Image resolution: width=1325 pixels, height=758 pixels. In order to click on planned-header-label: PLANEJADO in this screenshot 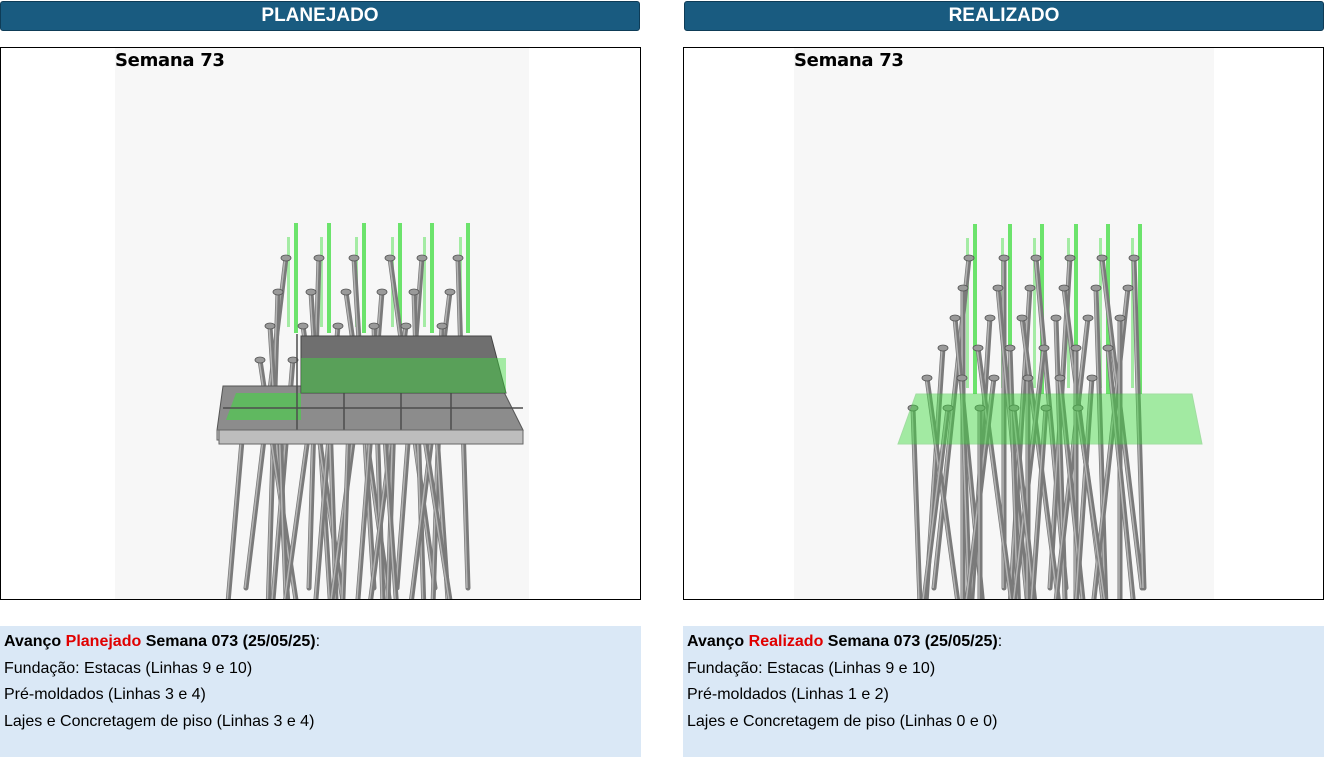, I will do `click(320, 15)`.